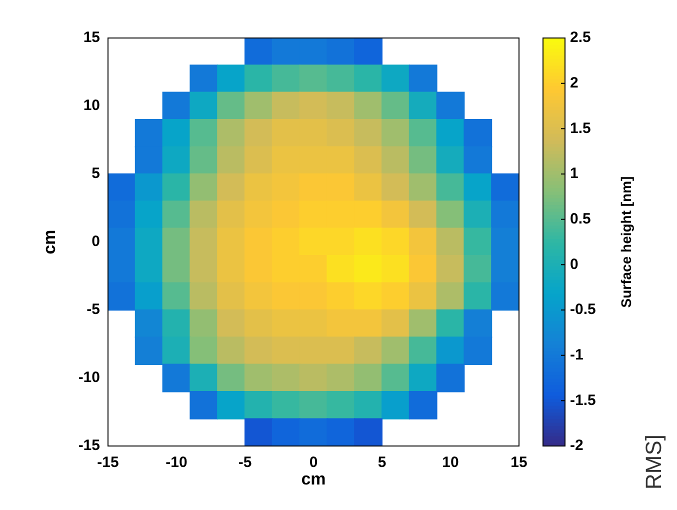 The width and height of the screenshot is (677, 510). What do you see at coordinates (89, 445) in the screenshot?
I see `y-tick-label: -15` at bounding box center [89, 445].